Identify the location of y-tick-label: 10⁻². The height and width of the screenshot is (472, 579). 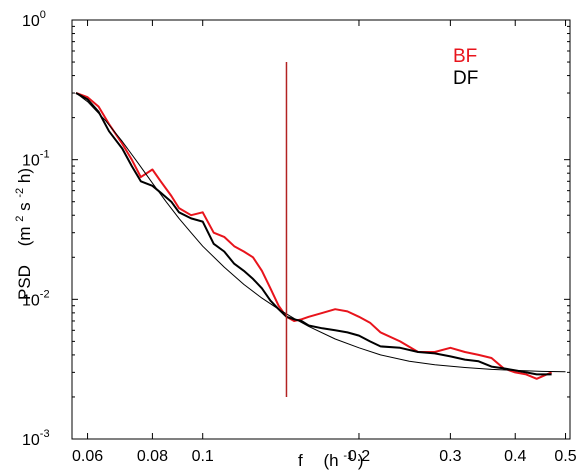
(36, 298).